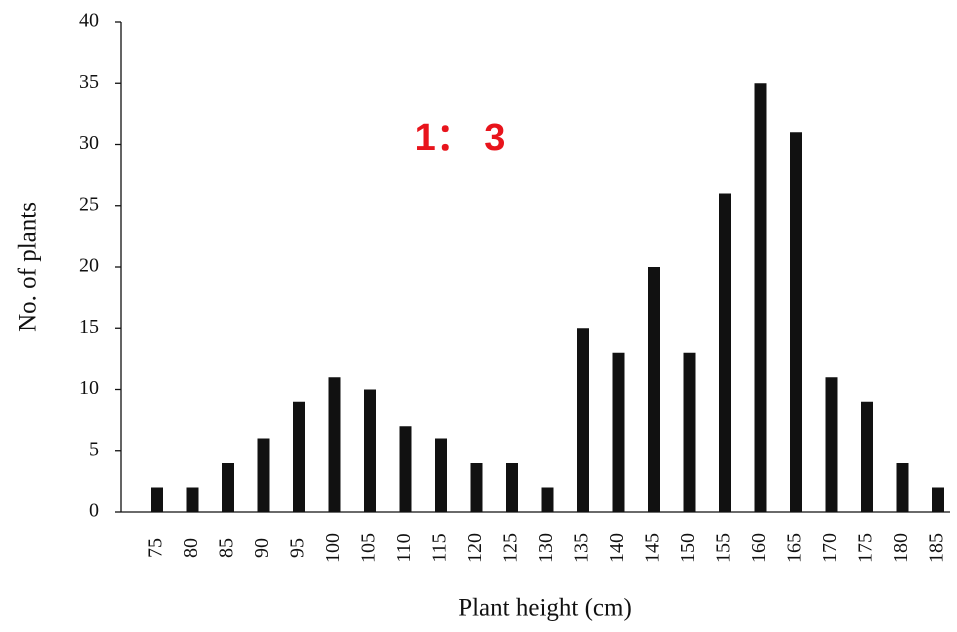 This screenshot has width=957, height=632. Describe the element at coordinates (866, 548) in the screenshot. I see `x-tick-label: 175` at that location.